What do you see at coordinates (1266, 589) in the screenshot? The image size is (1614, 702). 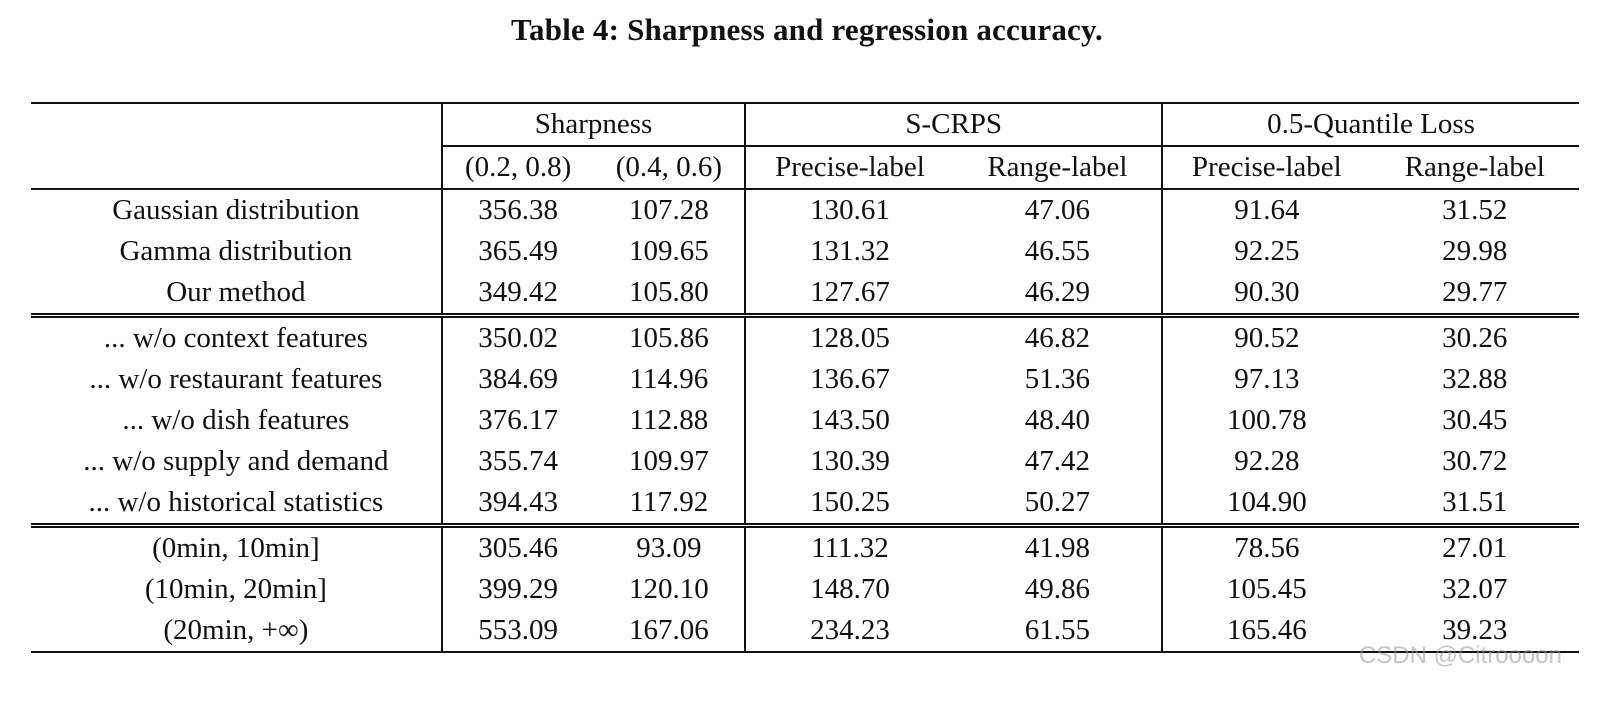 I see `table-cell: 105.45` at bounding box center [1266, 589].